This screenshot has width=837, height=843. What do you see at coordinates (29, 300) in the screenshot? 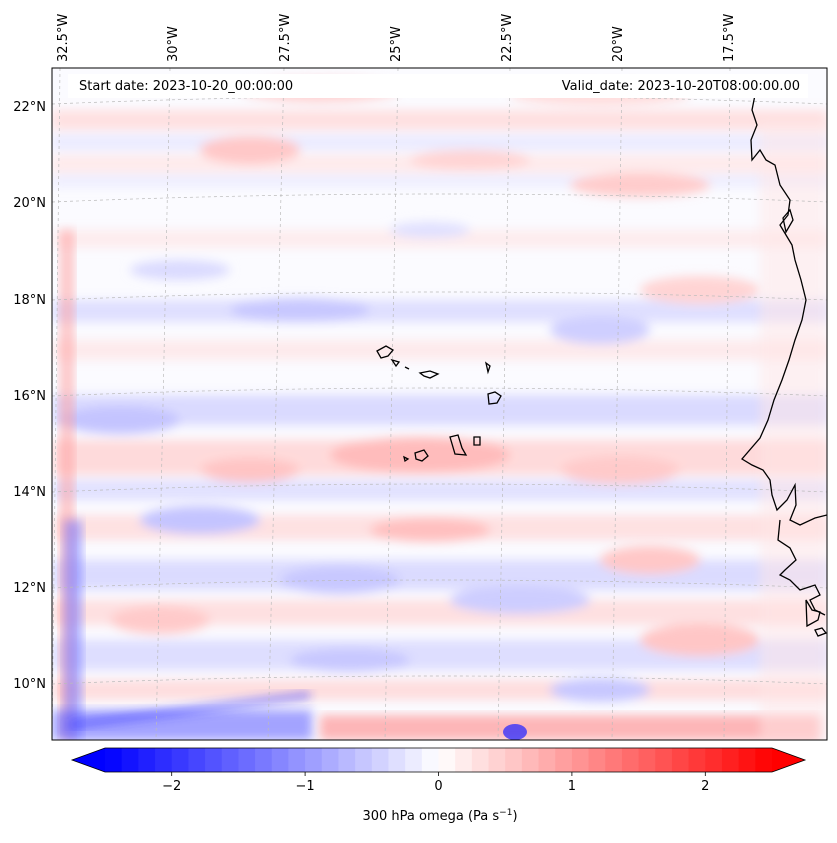
I see `lat-label: 18°N` at bounding box center [29, 300].